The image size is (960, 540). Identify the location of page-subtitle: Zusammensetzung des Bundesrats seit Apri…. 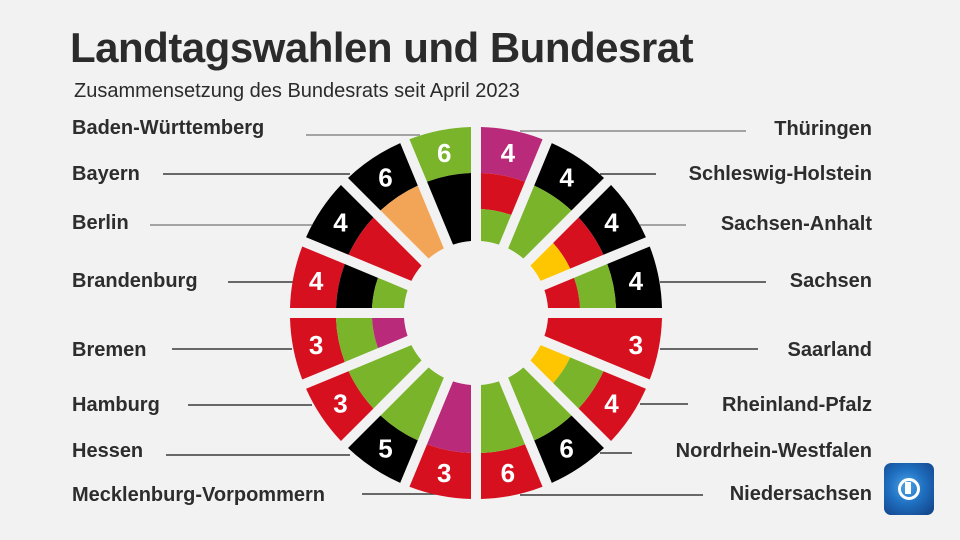
(297, 91).